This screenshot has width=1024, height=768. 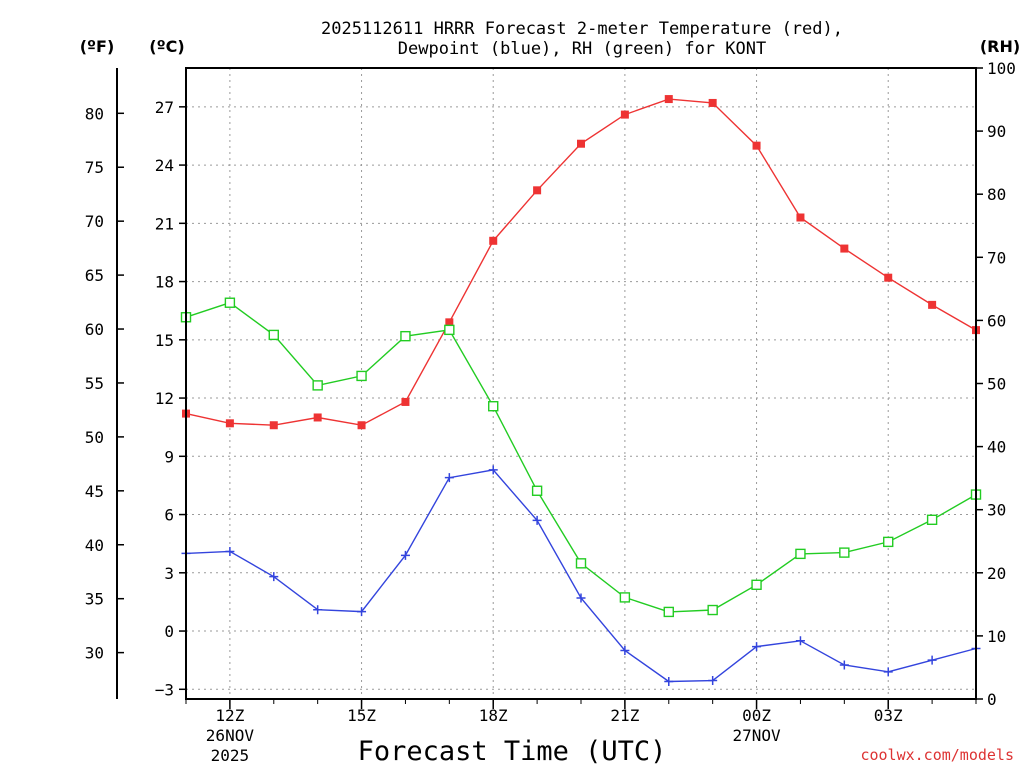 I want to click on fahrenheit-tick-label: 75, so click(x=94, y=167).